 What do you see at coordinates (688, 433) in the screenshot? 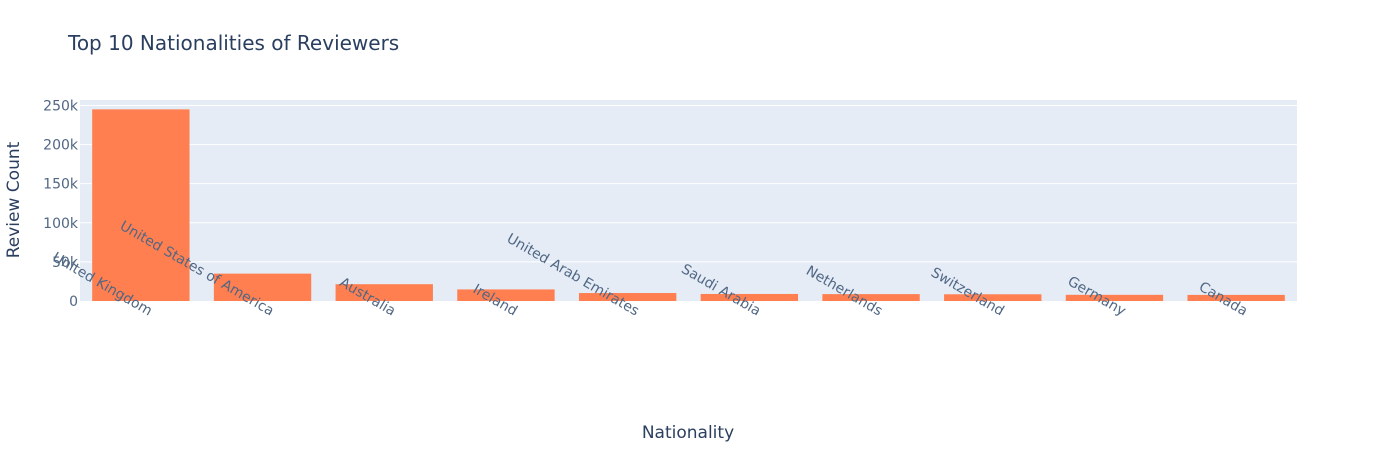
I see `x-axis-title: Nationality` at bounding box center [688, 433].